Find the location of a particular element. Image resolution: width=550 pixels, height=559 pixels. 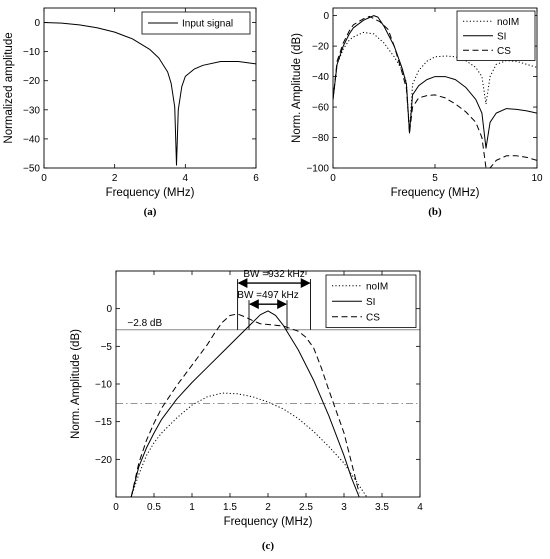

chart-a-x-tick-label: 6 is located at coordinates (256, 178).